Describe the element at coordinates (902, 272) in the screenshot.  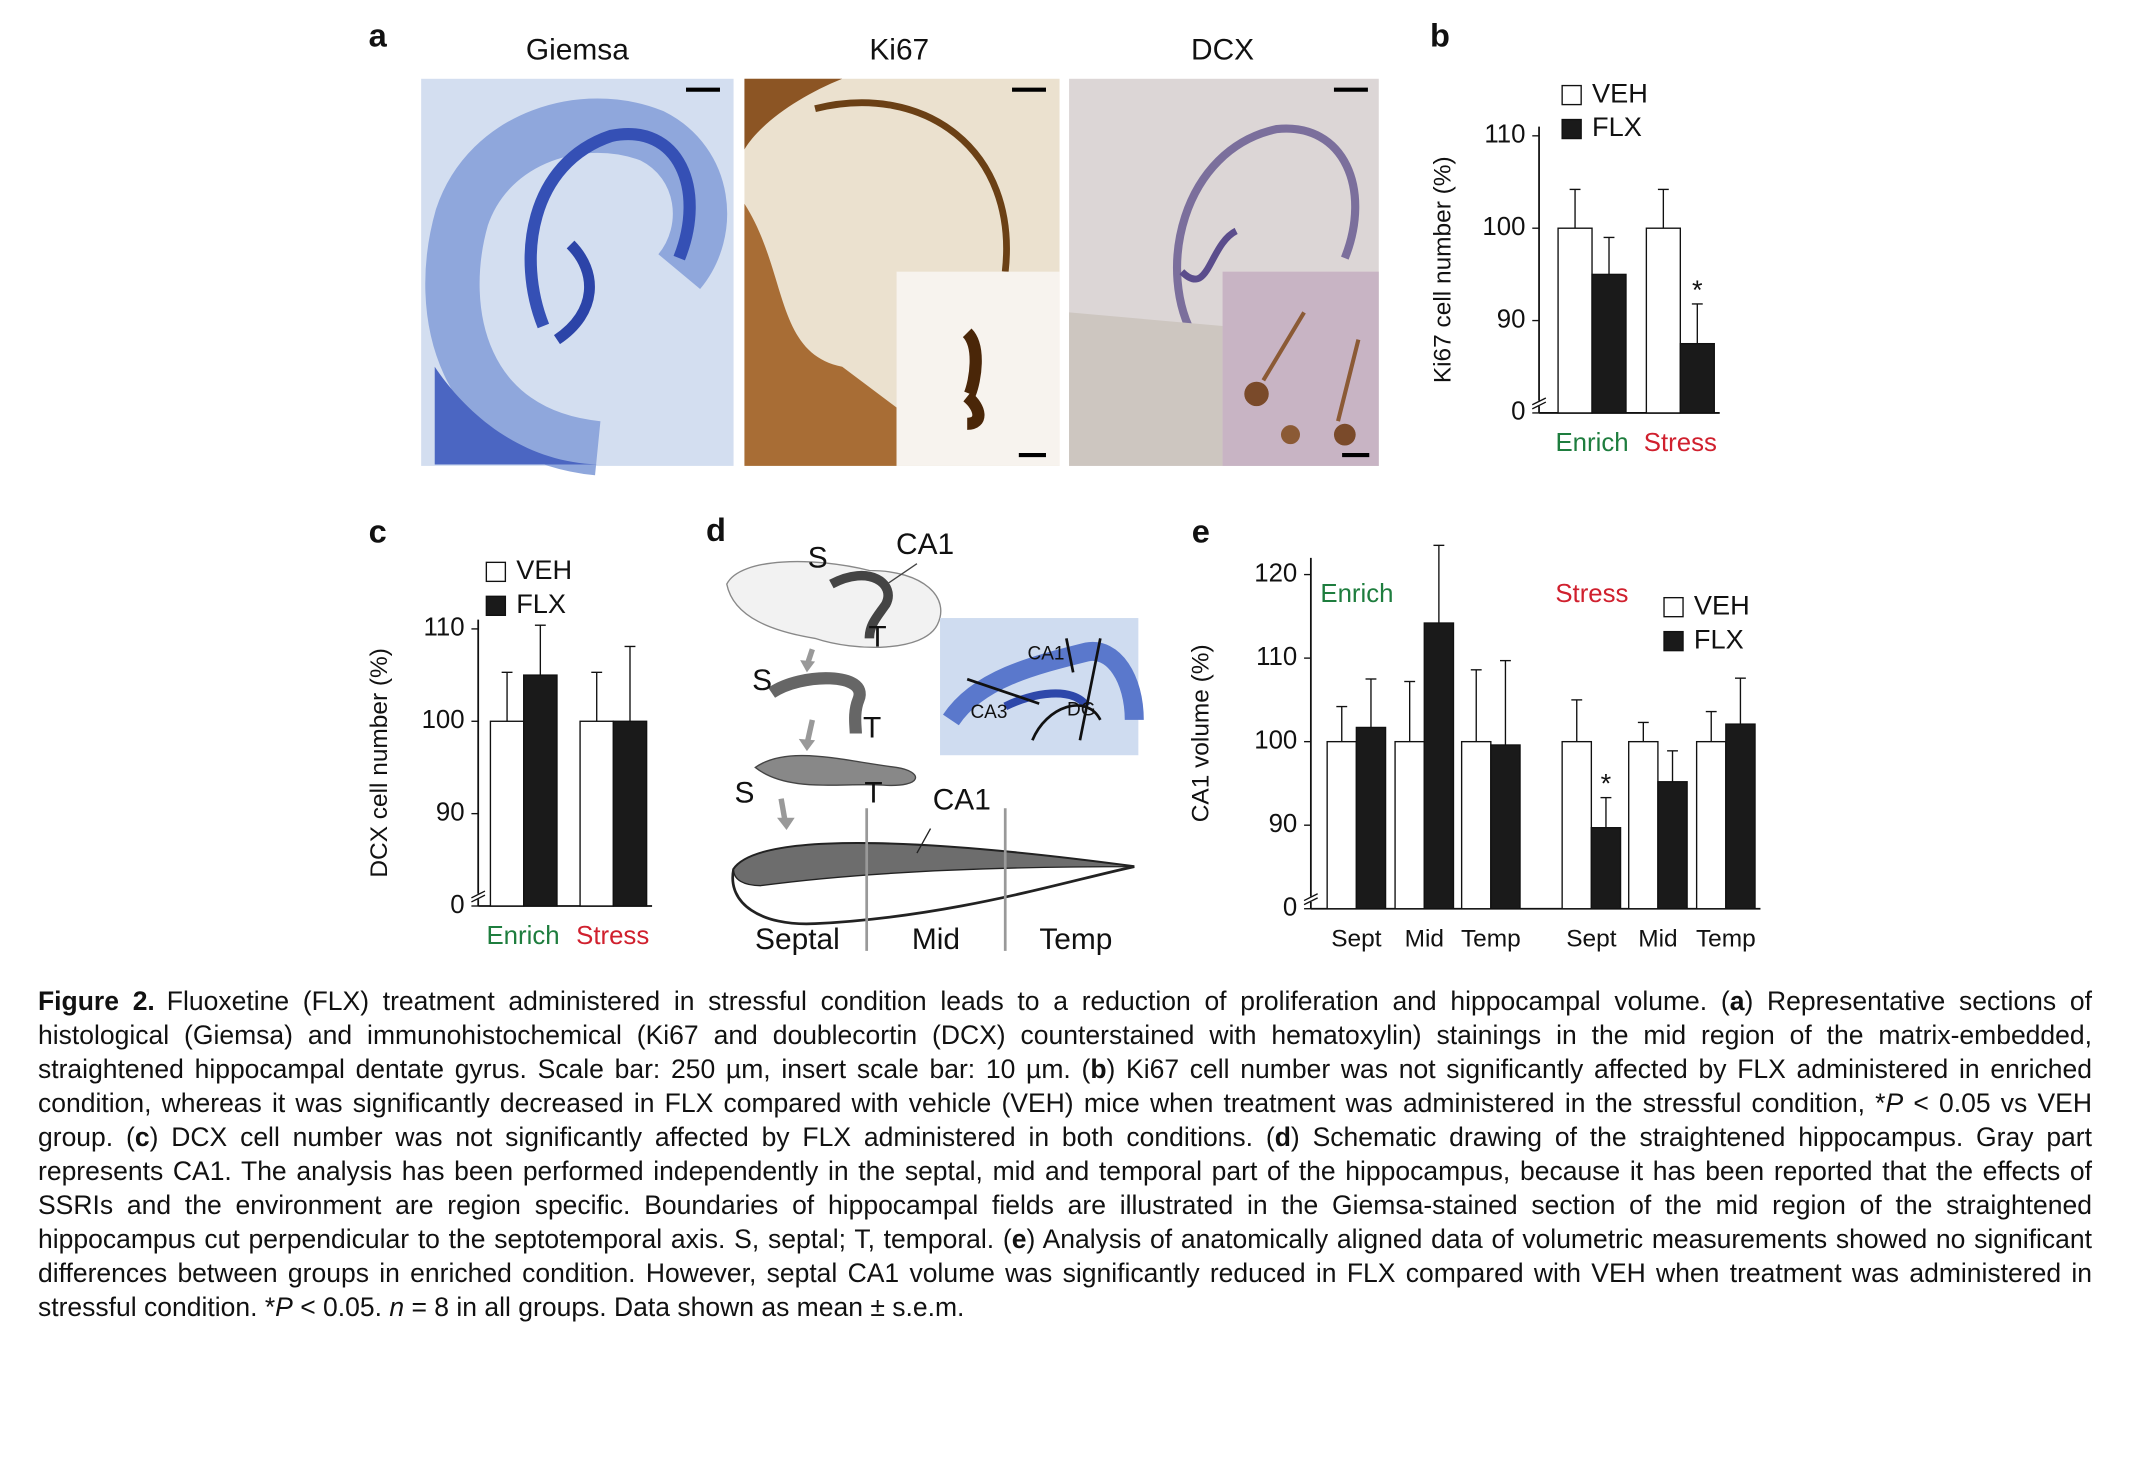
I see `ki67-image` at that location.